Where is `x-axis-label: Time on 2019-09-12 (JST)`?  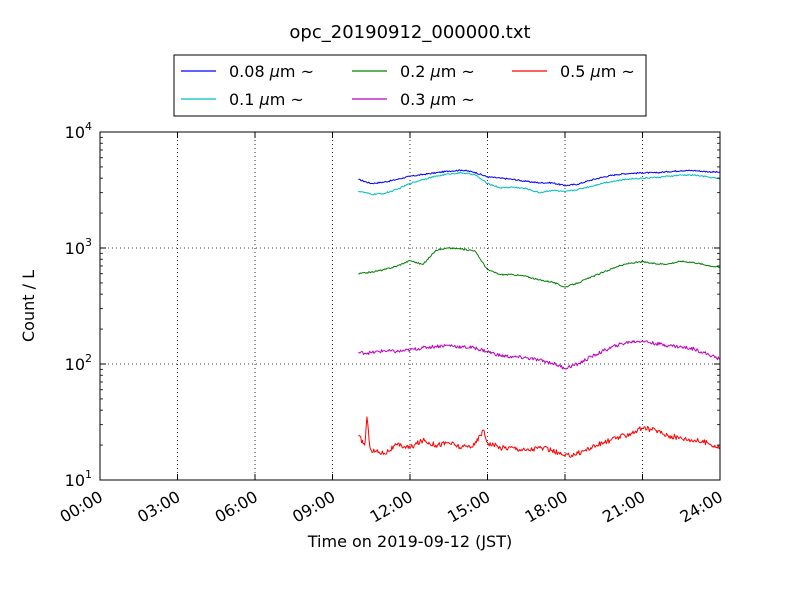
x-axis-label: Time on 2019-09-12 (JST) is located at coordinates (409, 541).